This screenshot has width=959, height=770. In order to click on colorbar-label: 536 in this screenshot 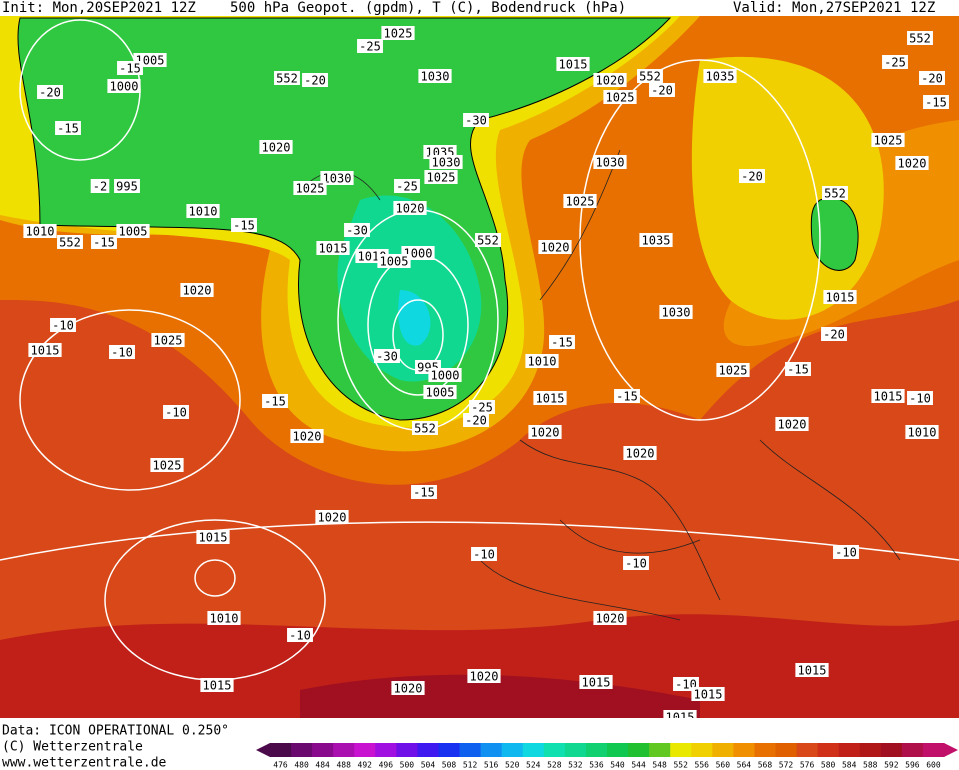, I will do `click(596, 765)`.